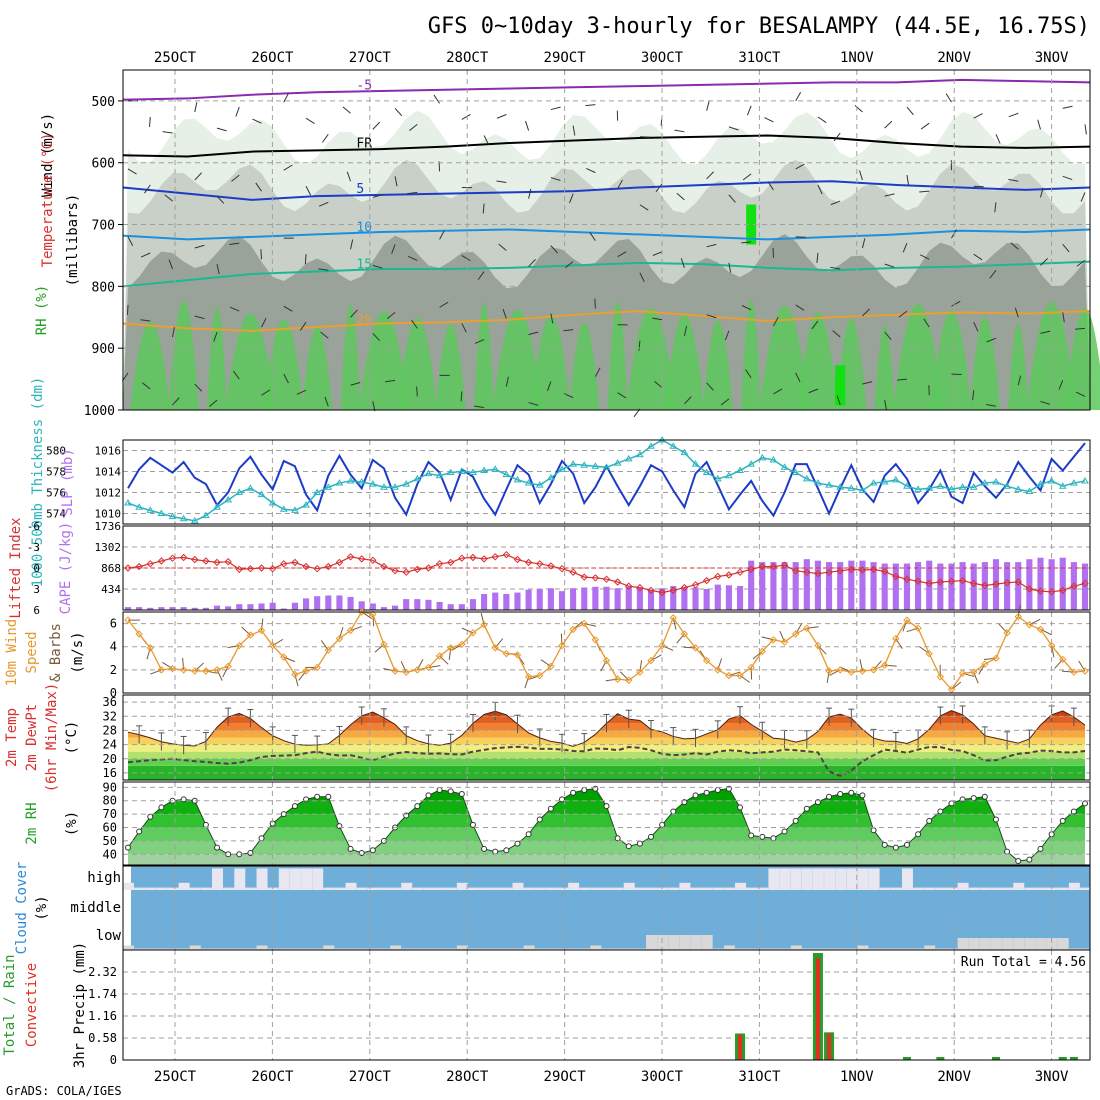 Image resolution: width=1100 pixels, height=1100 pixels. I want to click on rh-tick-label: 50, so click(110, 841).